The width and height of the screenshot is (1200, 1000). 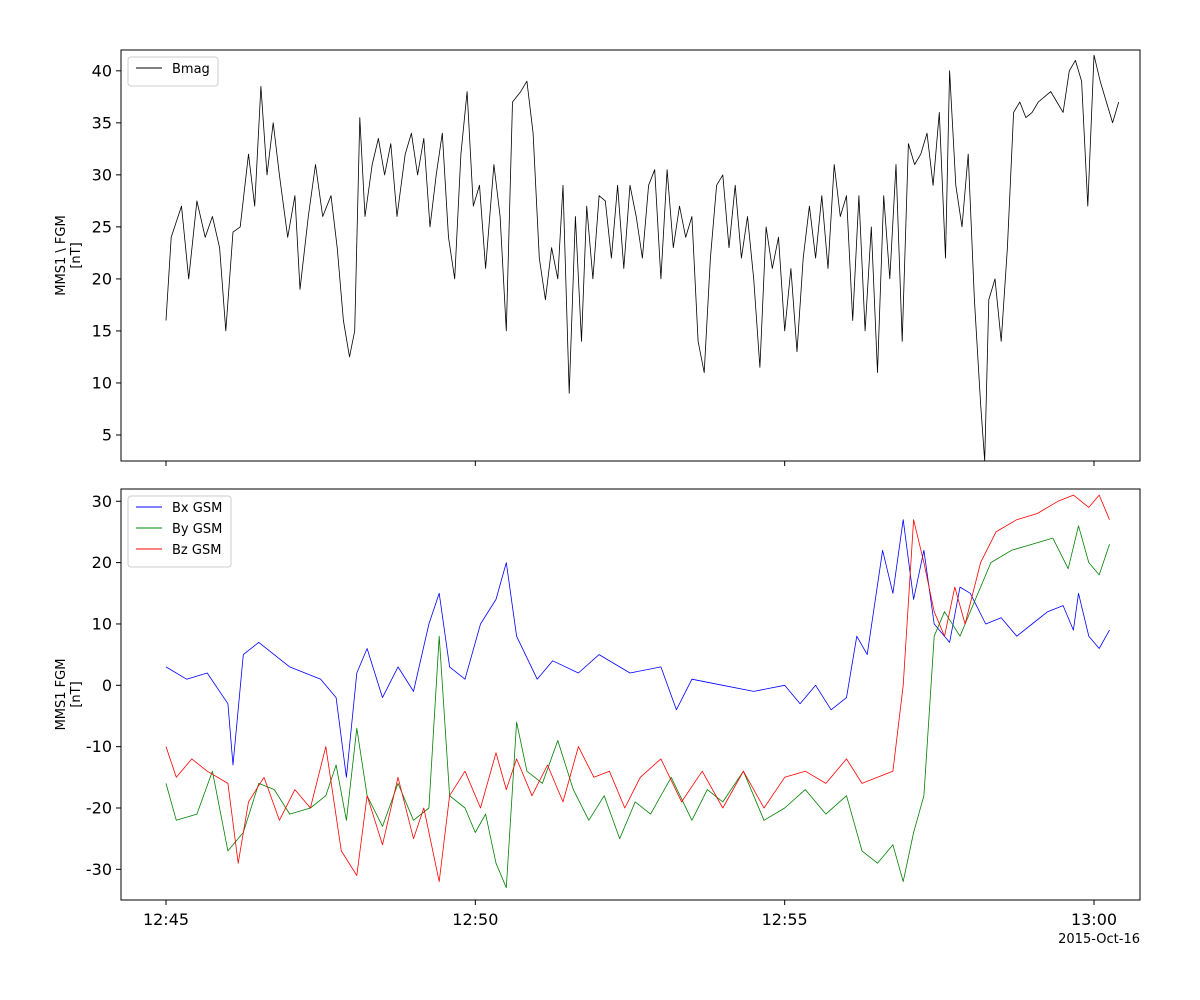 What do you see at coordinates (107, 685) in the screenshot?
I see `y-tick-label: 0` at bounding box center [107, 685].